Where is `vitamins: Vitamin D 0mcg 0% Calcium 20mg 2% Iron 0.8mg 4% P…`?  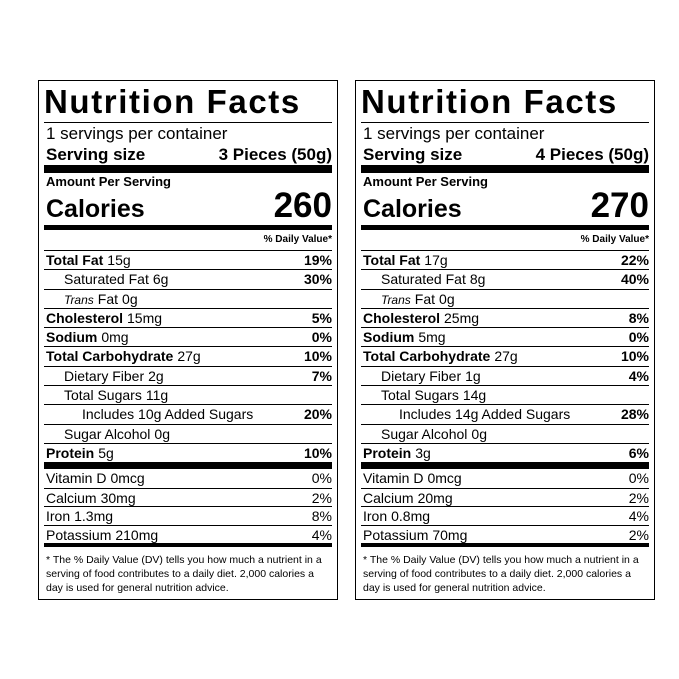 vitamins: Vitamin D 0mcg 0% Calcium 20mg 2% Iron 0.8mg 4% P… is located at coordinates (505, 502).